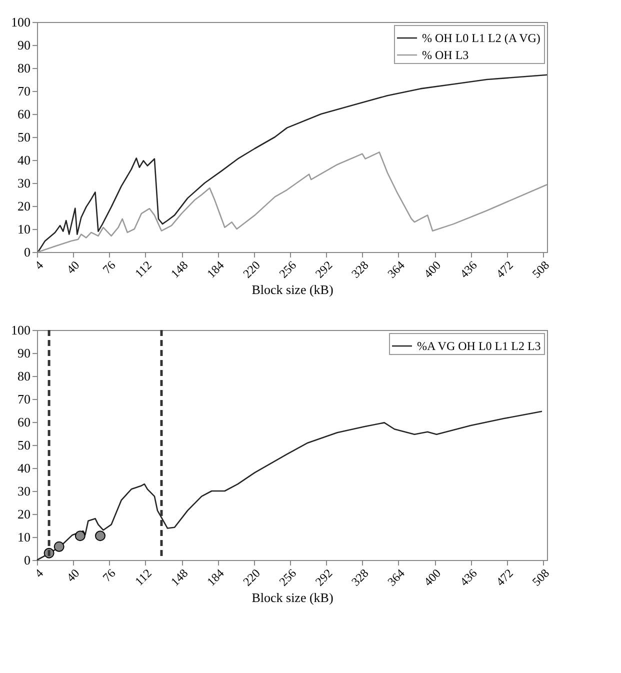  What do you see at coordinates (445, 55) in the screenshot?
I see `legend-label: % OH L3` at bounding box center [445, 55].